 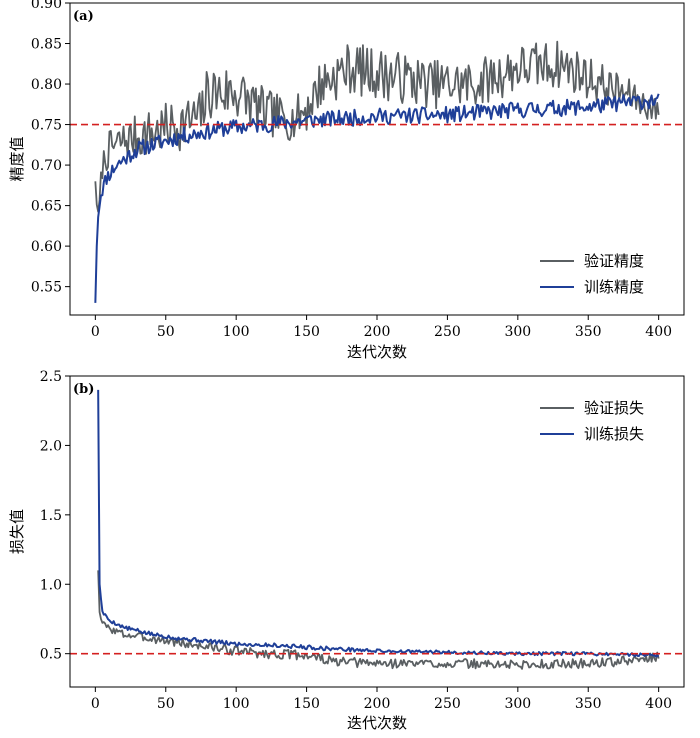 I want to click on y-tick-label: 0.75, so click(x=46, y=126).